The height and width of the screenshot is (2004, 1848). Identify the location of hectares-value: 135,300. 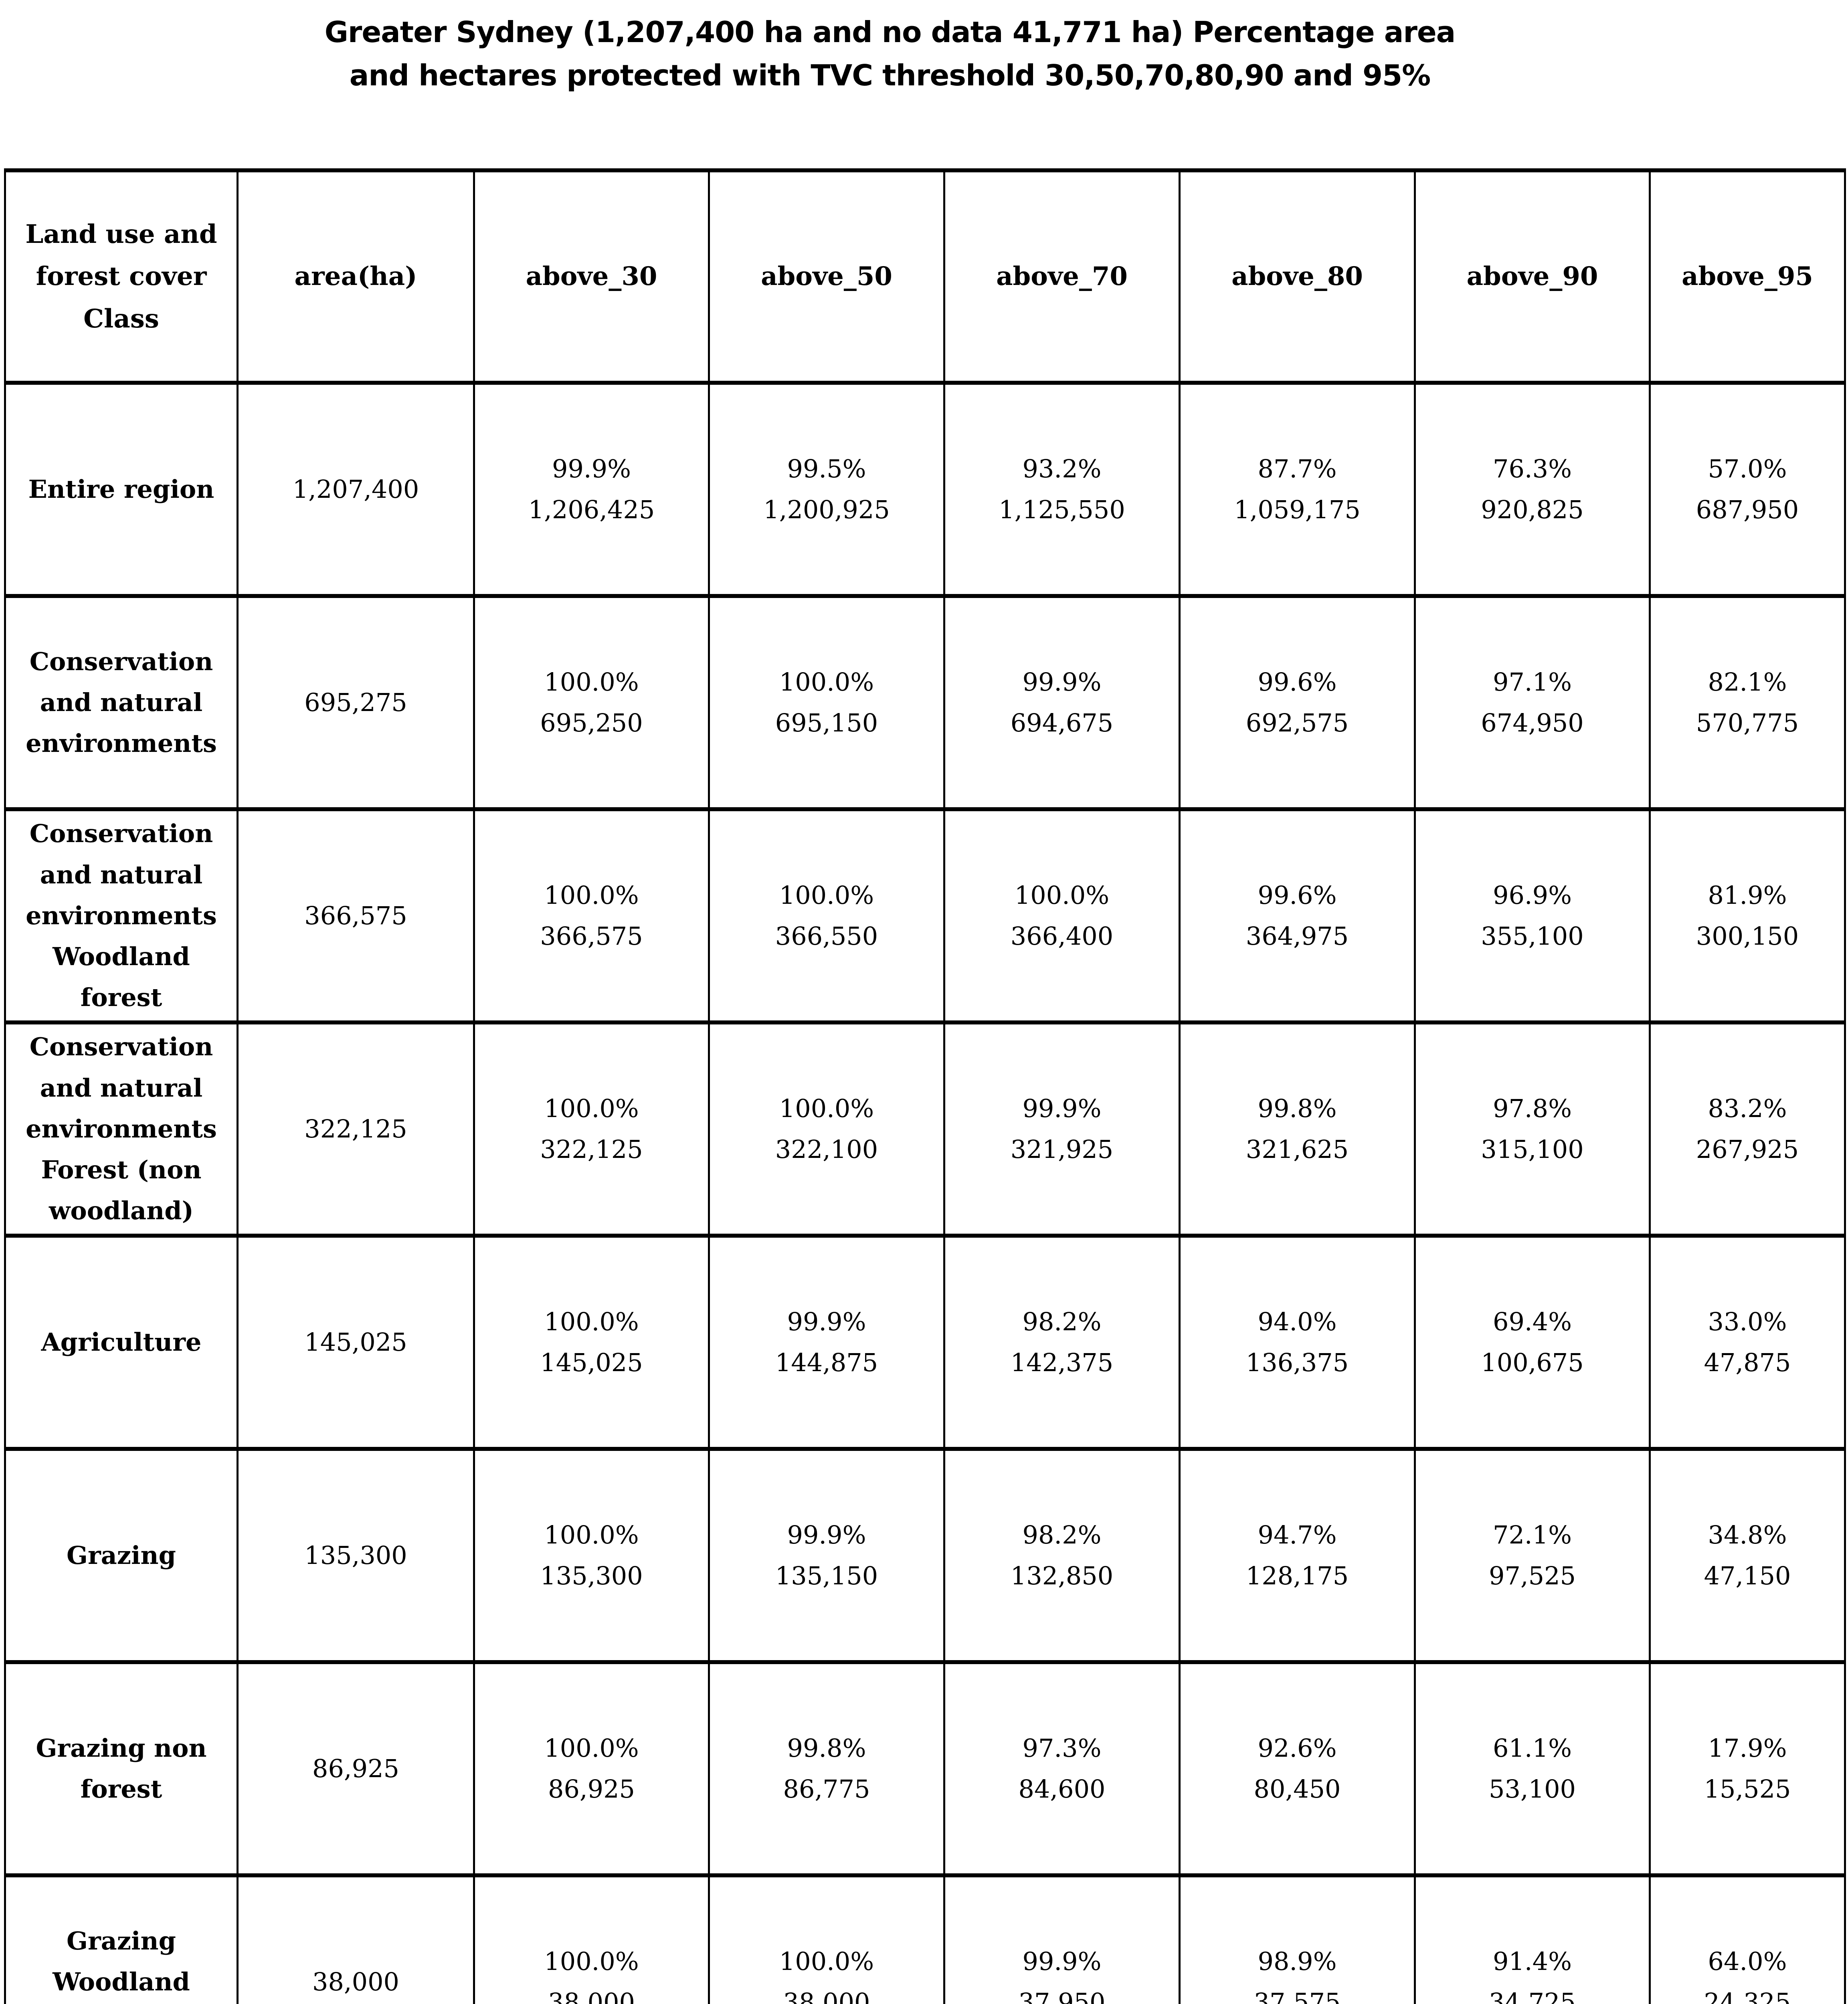
(591, 1575).